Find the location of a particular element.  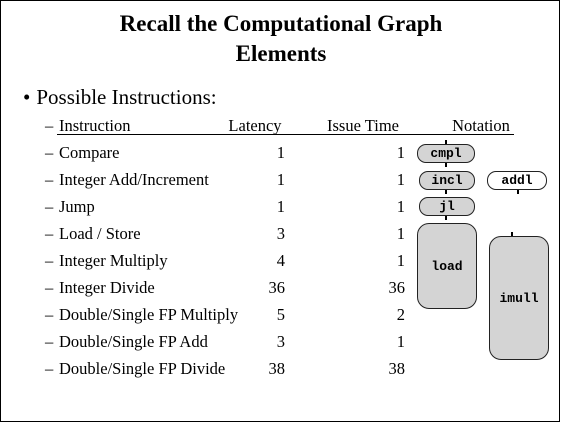

table-row: – Jump 1 1 is located at coordinates (281, 209).